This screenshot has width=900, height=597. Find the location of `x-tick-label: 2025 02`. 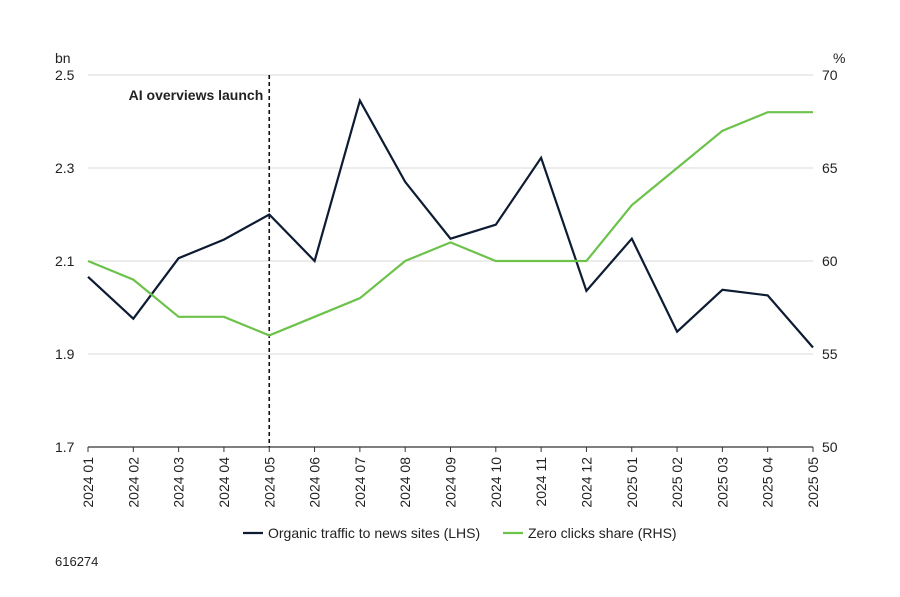

x-tick-label: 2025 02 is located at coordinates (677, 482).